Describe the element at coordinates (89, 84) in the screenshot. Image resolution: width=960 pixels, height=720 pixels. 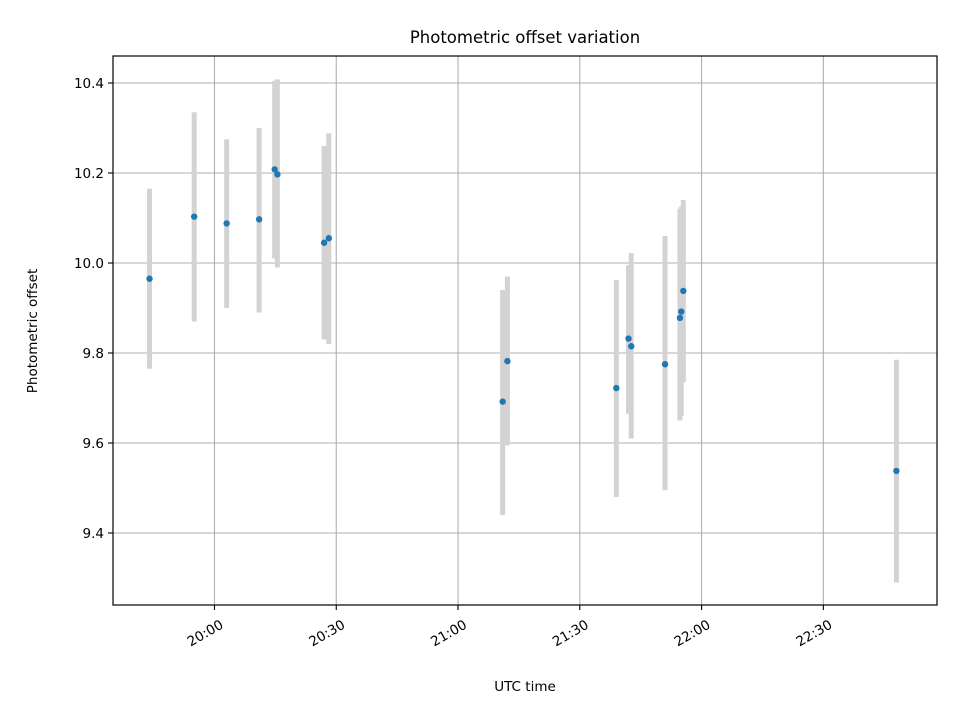
I see `y-tick-label: 10.4` at that location.